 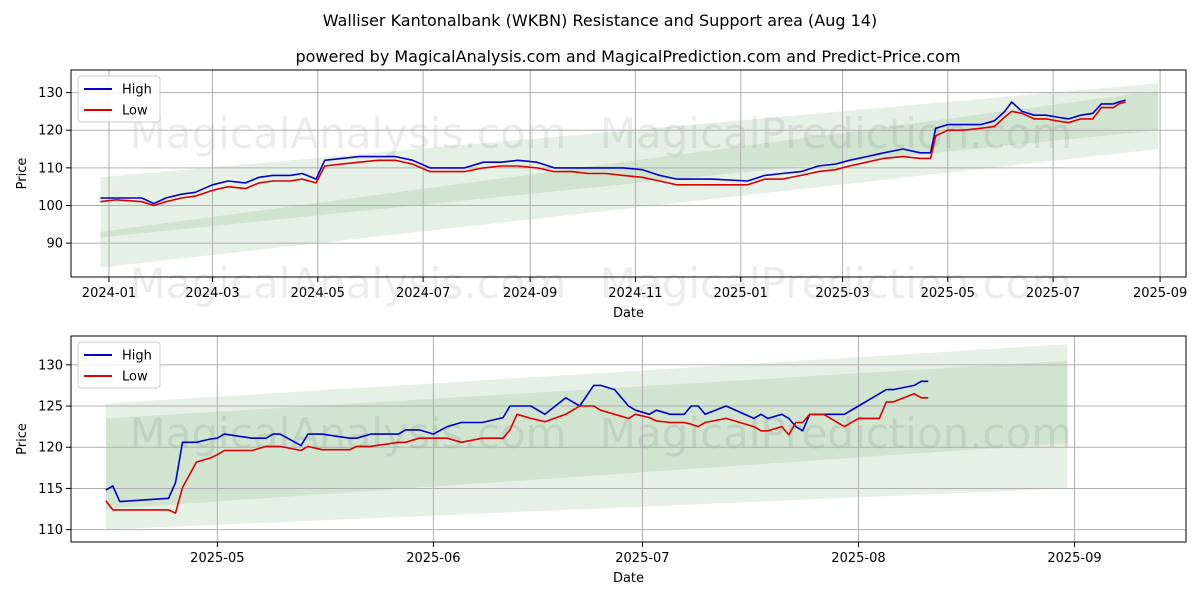 What do you see at coordinates (858, 558) in the screenshot?
I see `x-tick-label: 2025-08` at bounding box center [858, 558].